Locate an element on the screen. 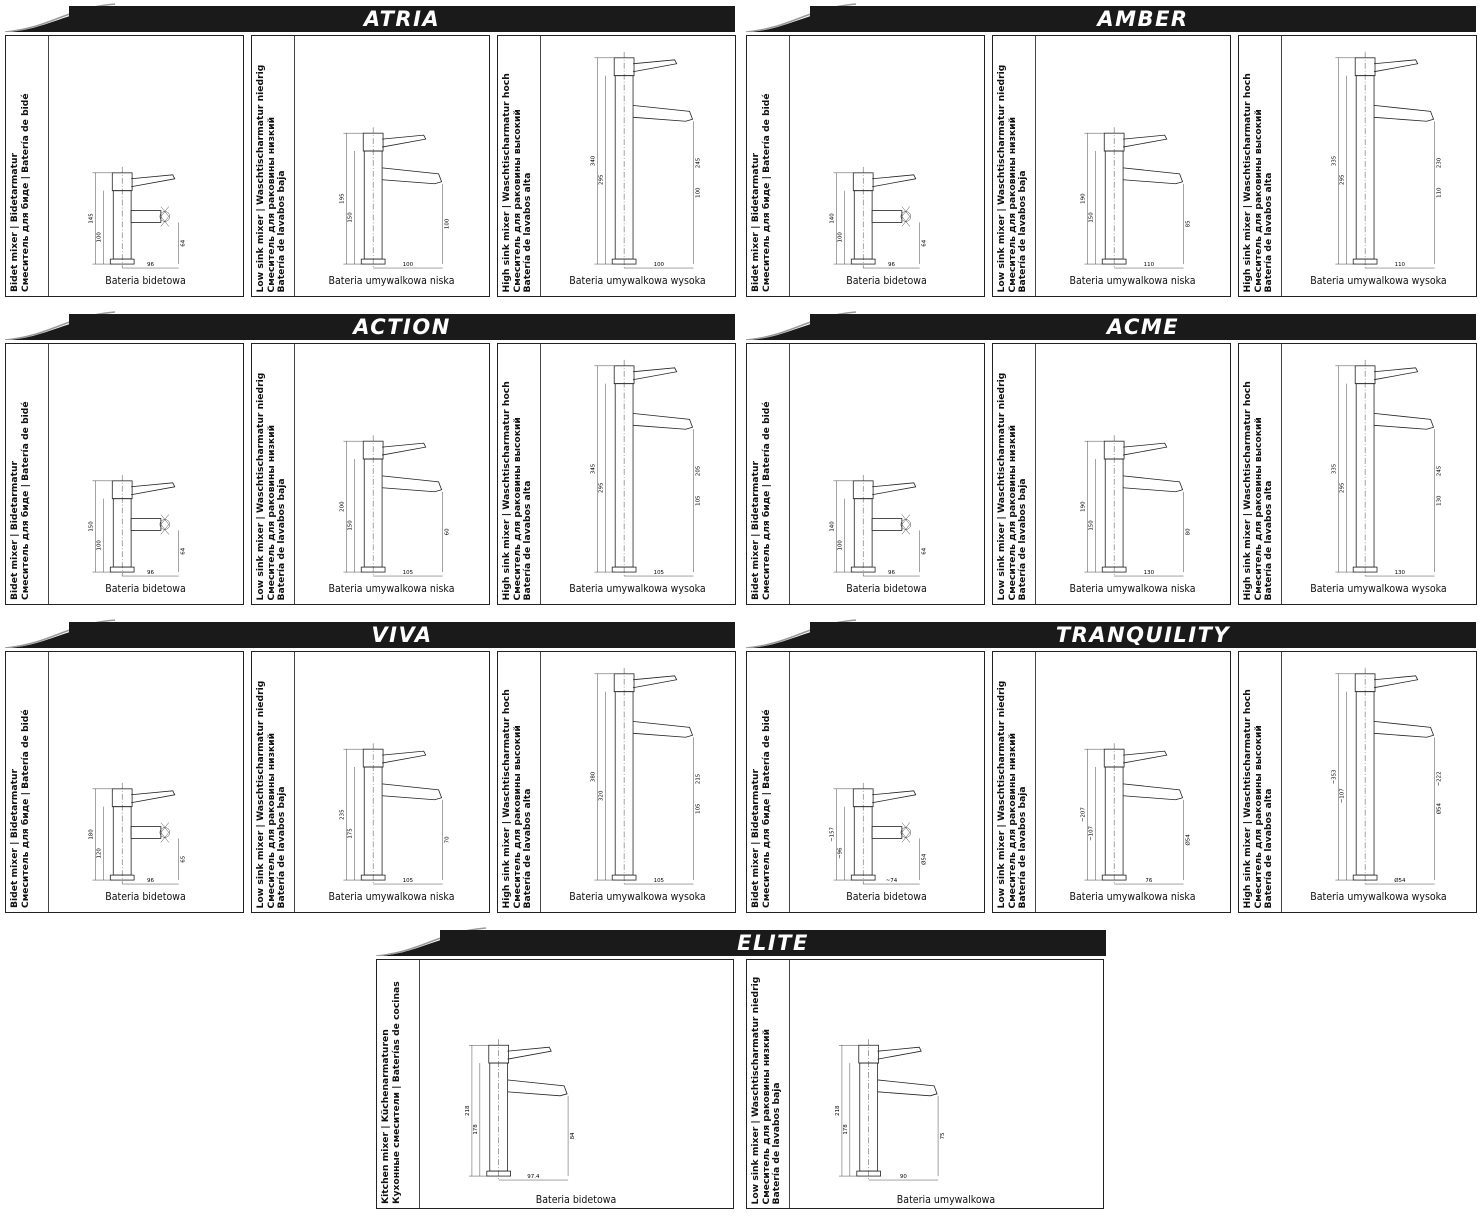 This screenshot has height=1223, width=1481. dimension-label: 245 is located at coordinates (1439, 471).